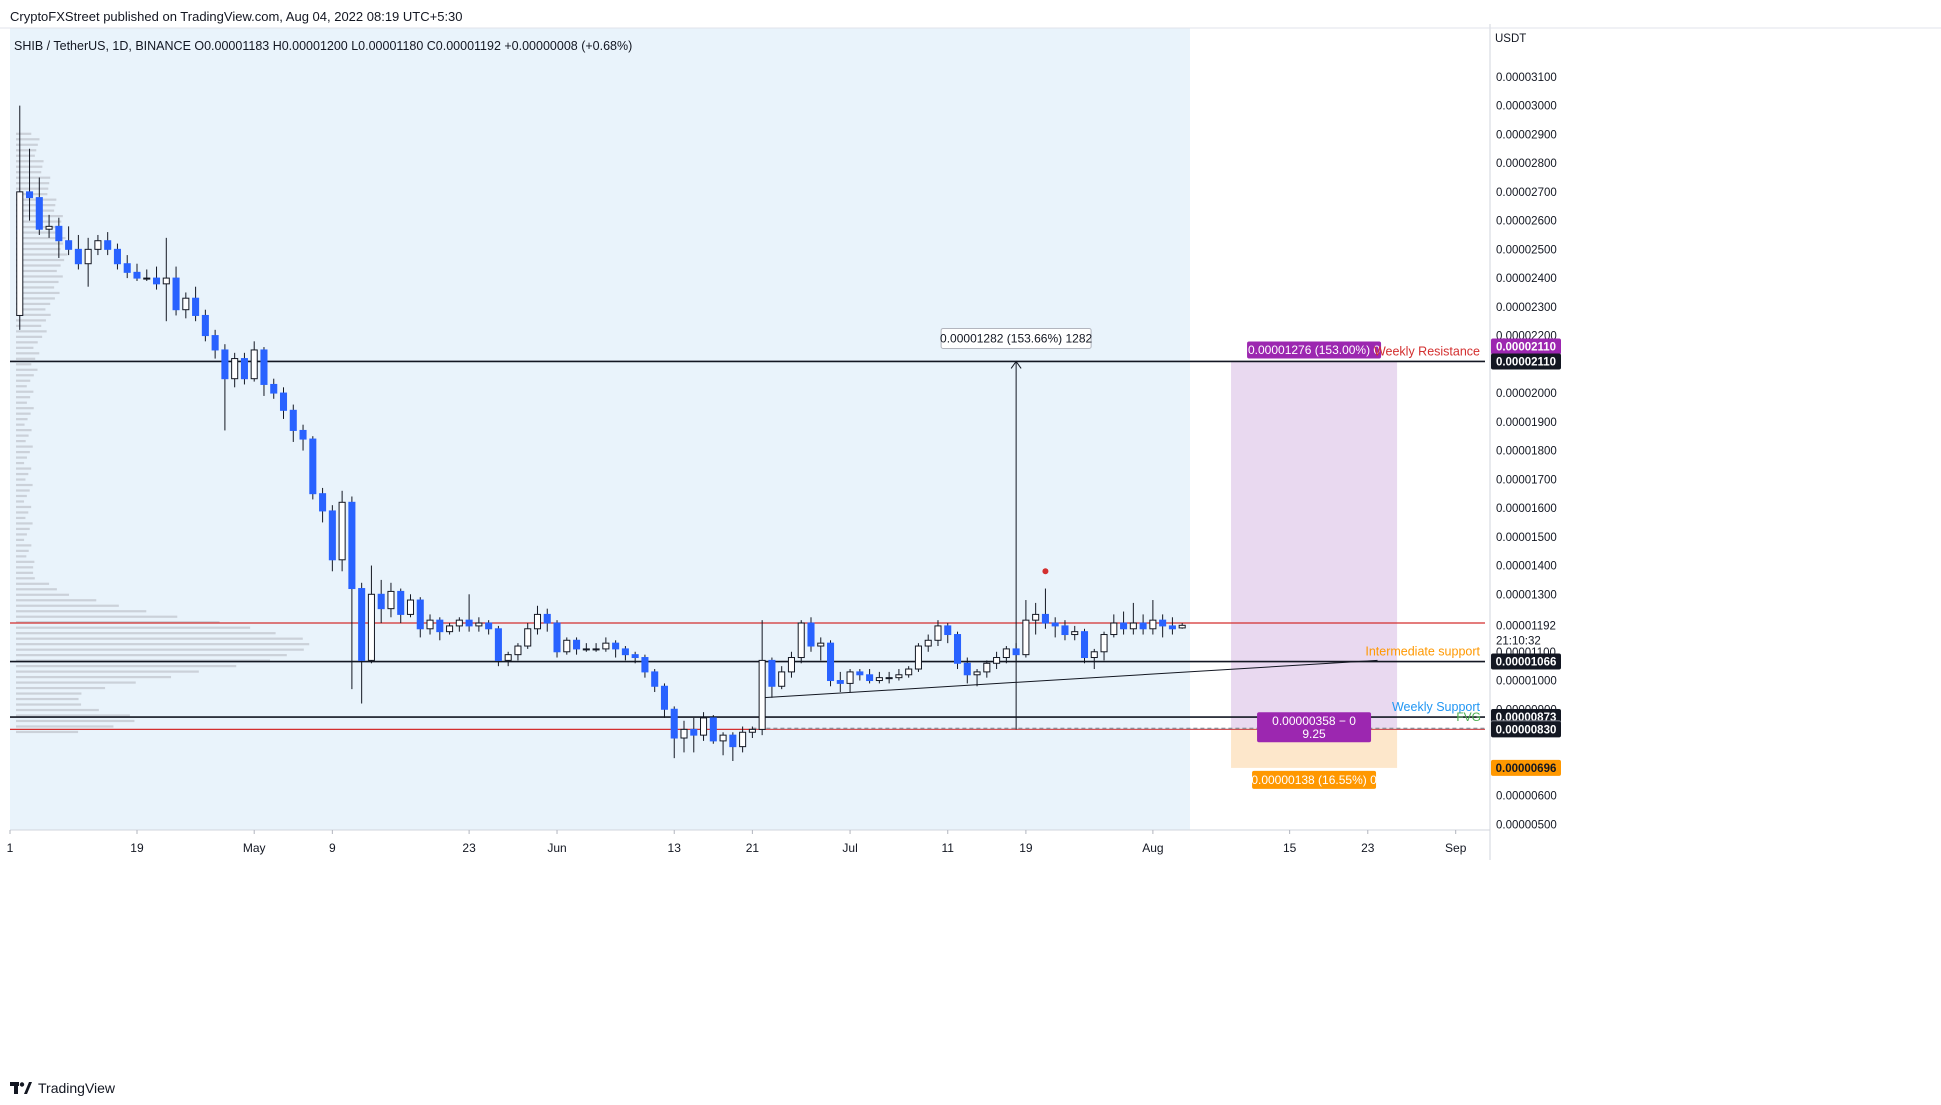 Image resolution: width=1941 pixels, height=1105 pixels. What do you see at coordinates (1427, 351) in the screenshot?
I see `level-name-label: Weekly Resistance` at bounding box center [1427, 351].